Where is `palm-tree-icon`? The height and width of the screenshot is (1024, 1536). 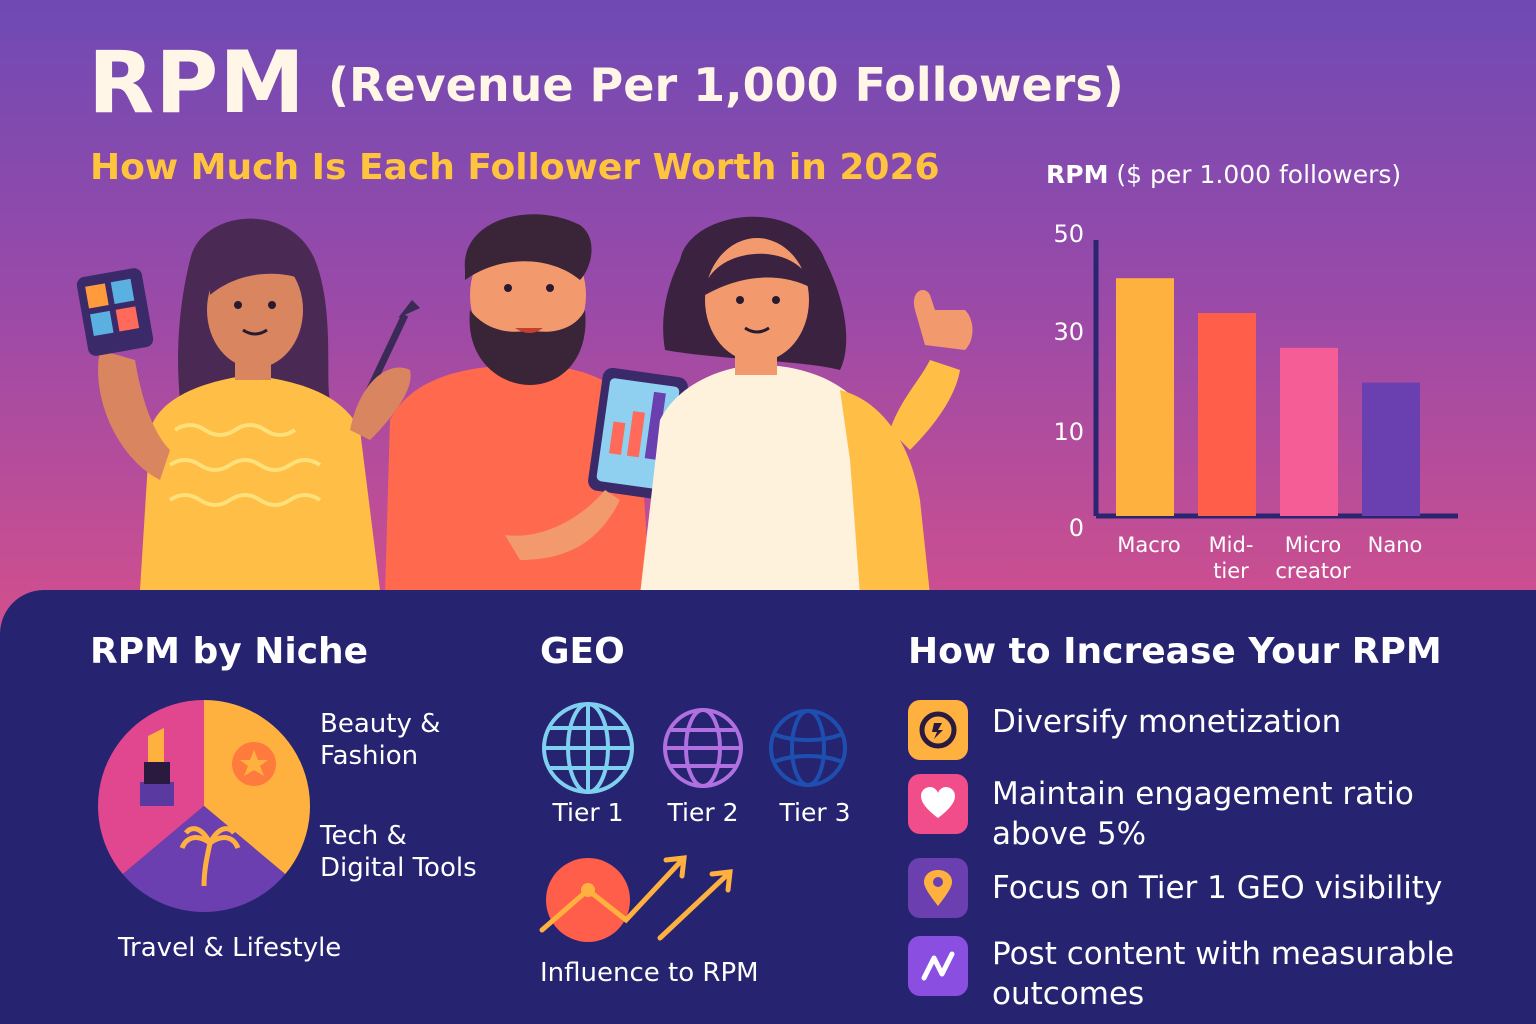 palm-tree-icon is located at coordinates (210, 856).